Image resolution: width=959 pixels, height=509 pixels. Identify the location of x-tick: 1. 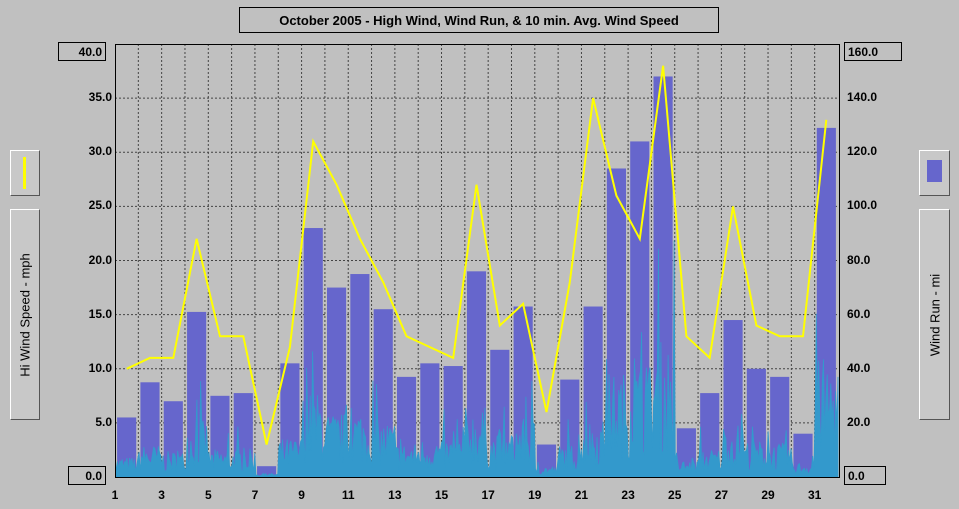
(115, 495).